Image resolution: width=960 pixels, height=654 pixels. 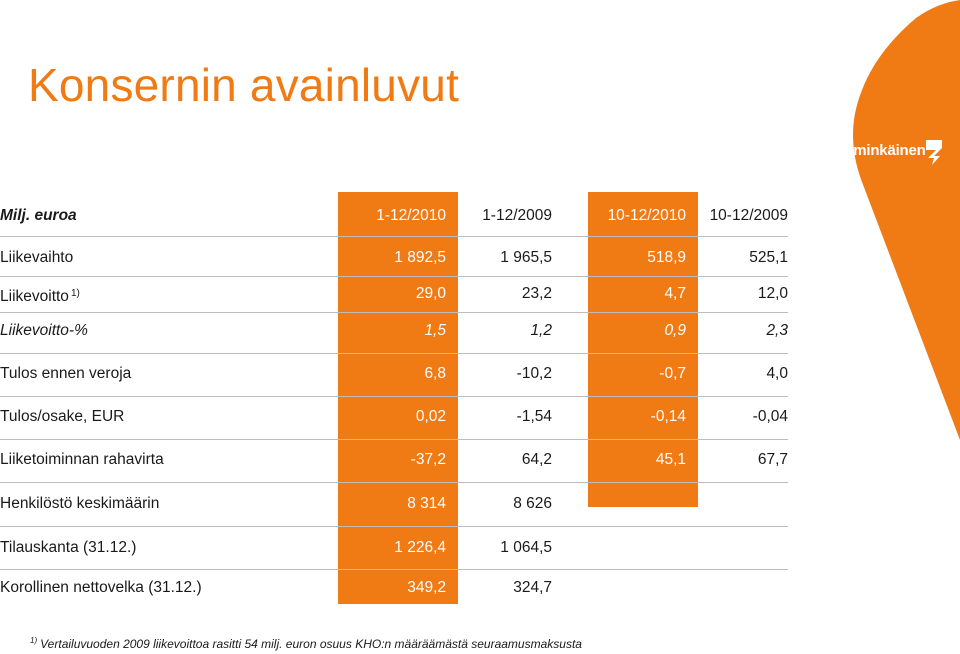 I want to click on value-10-12-2009: 12,0, so click(x=772, y=293).